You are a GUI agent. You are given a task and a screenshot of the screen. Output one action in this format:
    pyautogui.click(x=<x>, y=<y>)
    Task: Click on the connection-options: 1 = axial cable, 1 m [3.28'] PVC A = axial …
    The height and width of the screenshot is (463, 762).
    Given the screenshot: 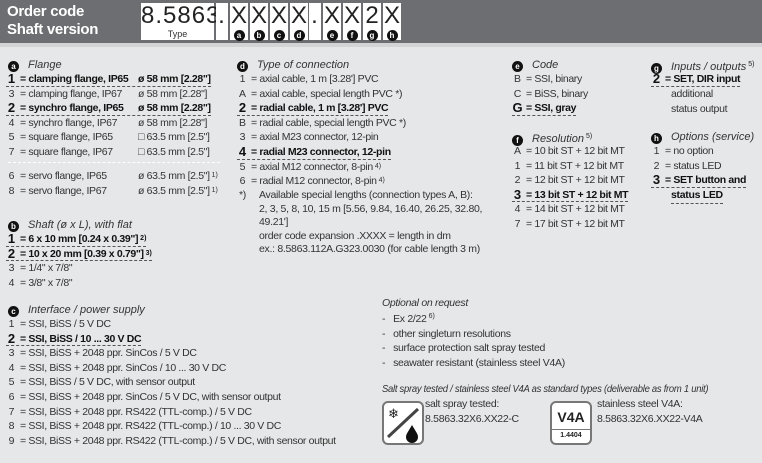 What is the action you would take?
    pyautogui.click(x=321, y=130)
    